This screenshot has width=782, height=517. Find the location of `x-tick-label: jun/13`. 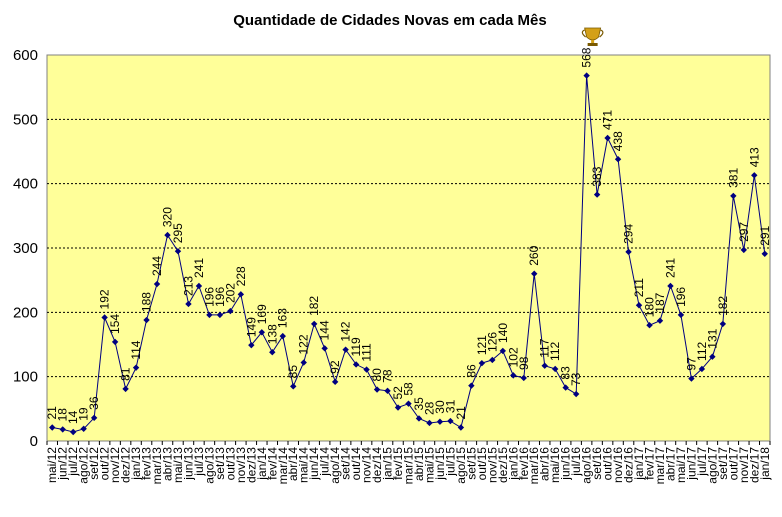

x-tick-label: jun/13 is located at coordinates (188, 464).